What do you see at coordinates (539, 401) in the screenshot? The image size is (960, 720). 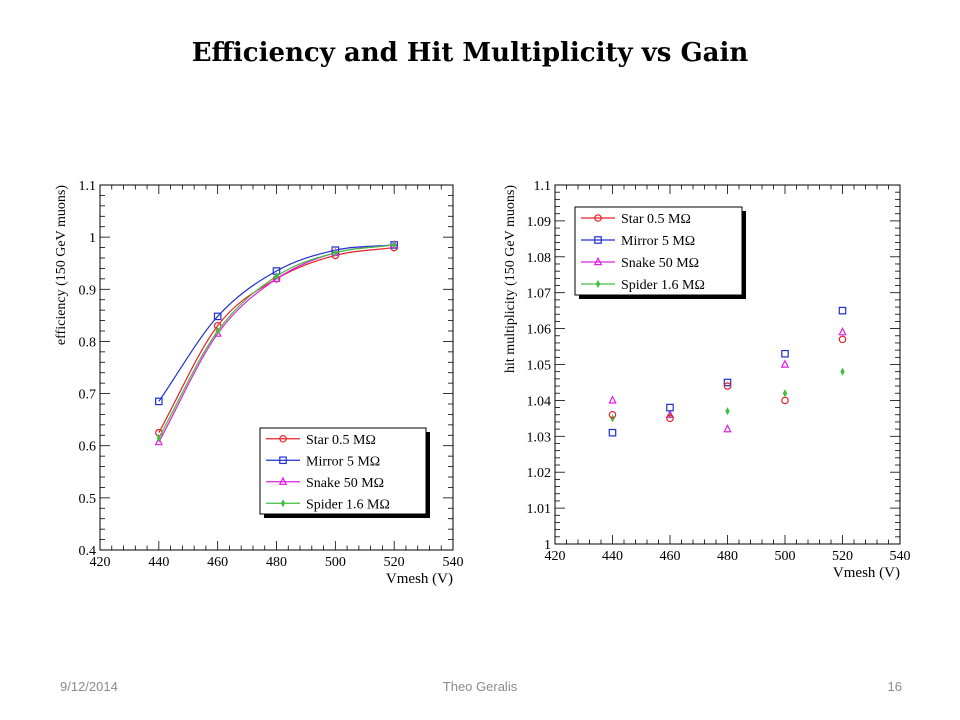 I see `hit-y-tick-label: 1.04` at bounding box center [539, 401].